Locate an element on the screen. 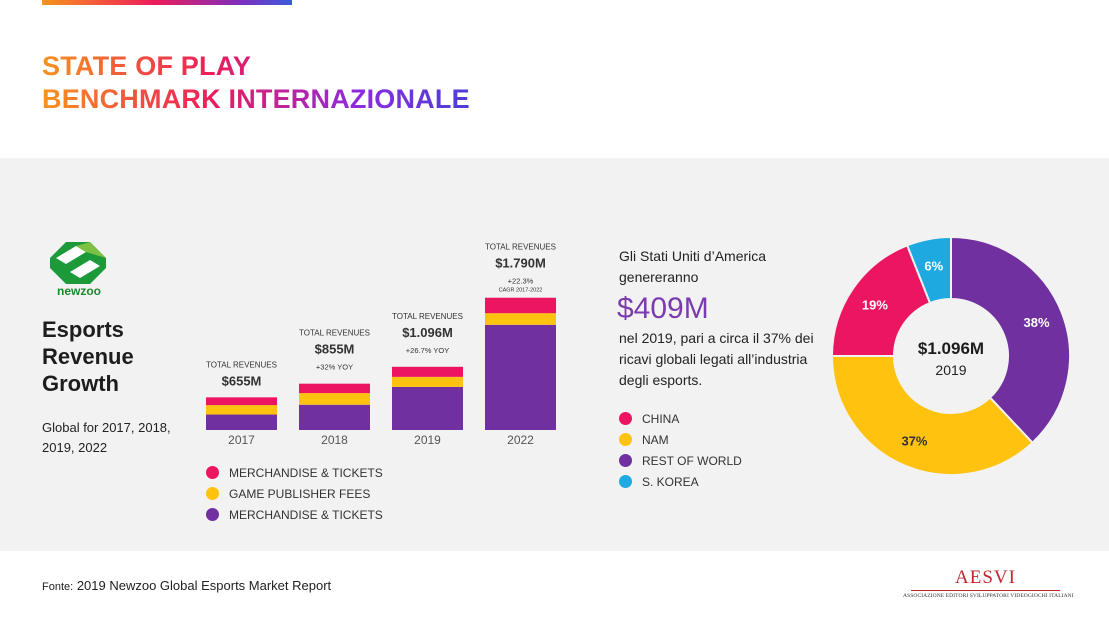 The width and height of the screenshot is (1109, 621). donut-slice-nam is located at coordinates (932, 415).